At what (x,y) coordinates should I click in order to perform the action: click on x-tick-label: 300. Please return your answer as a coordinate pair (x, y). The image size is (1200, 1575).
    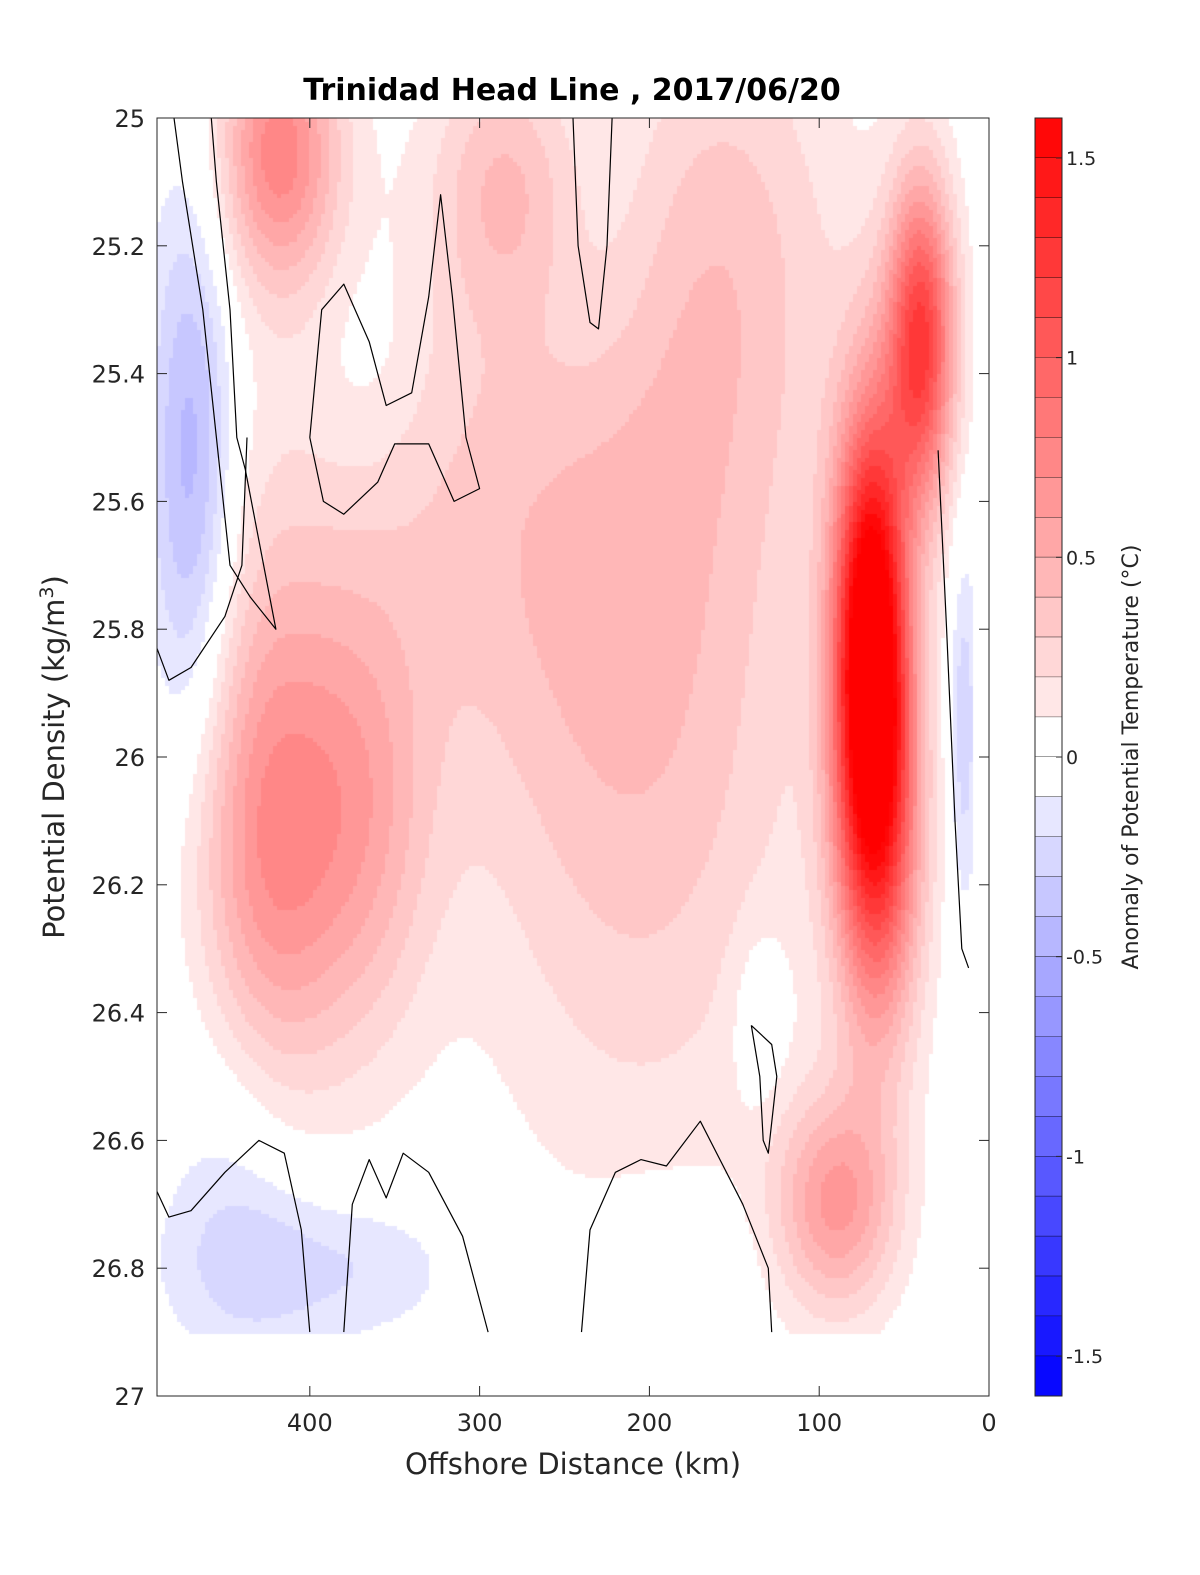
    Looking at the image, I should click on (480, 1423).